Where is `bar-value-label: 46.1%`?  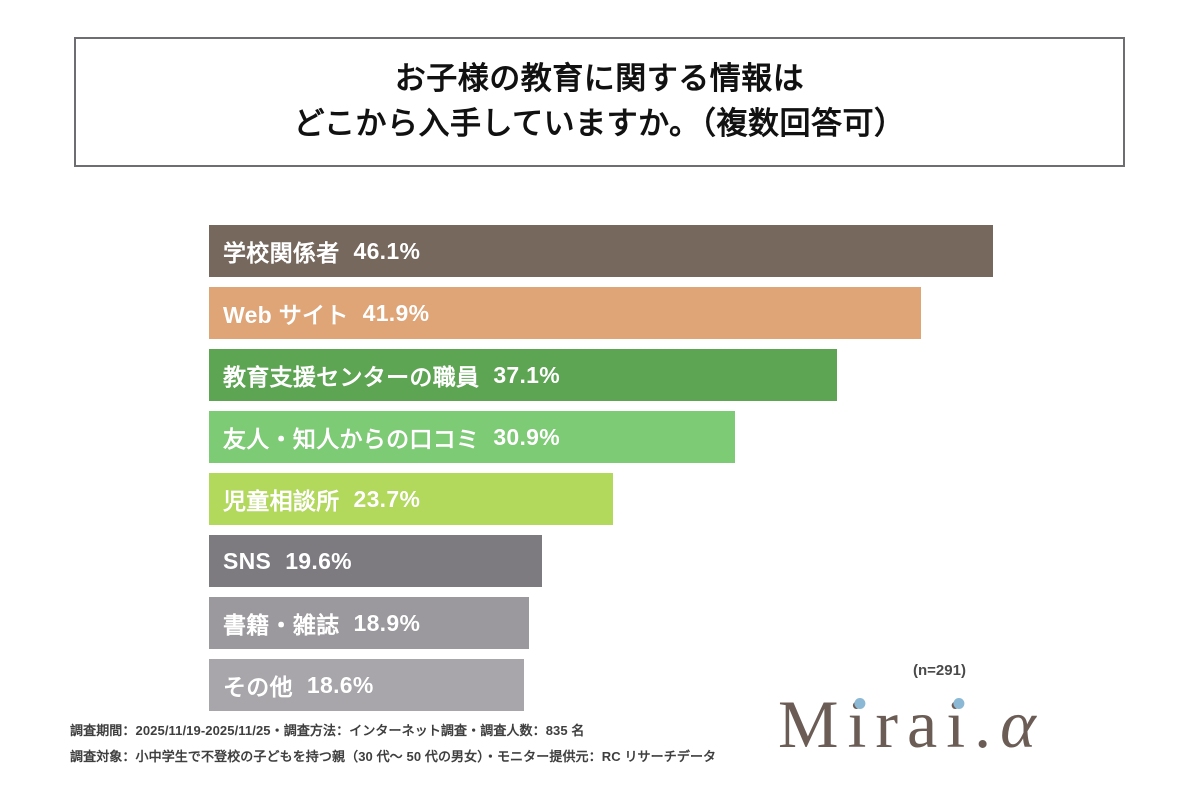 bar-value-label: 46.1% is located at coordinates (387, 250).